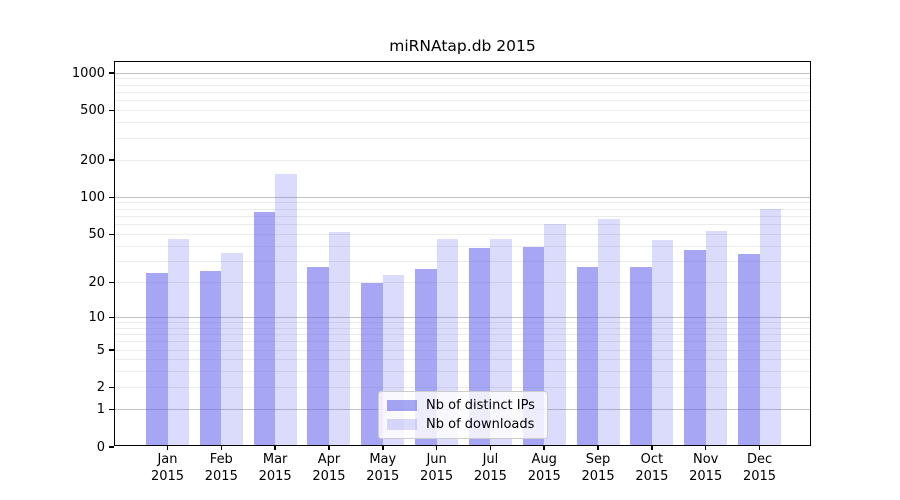  What do you see at coordinates (96, 282) in the screenshot?
I see `y-tick-label: 20` at bounding box center [96, 282].